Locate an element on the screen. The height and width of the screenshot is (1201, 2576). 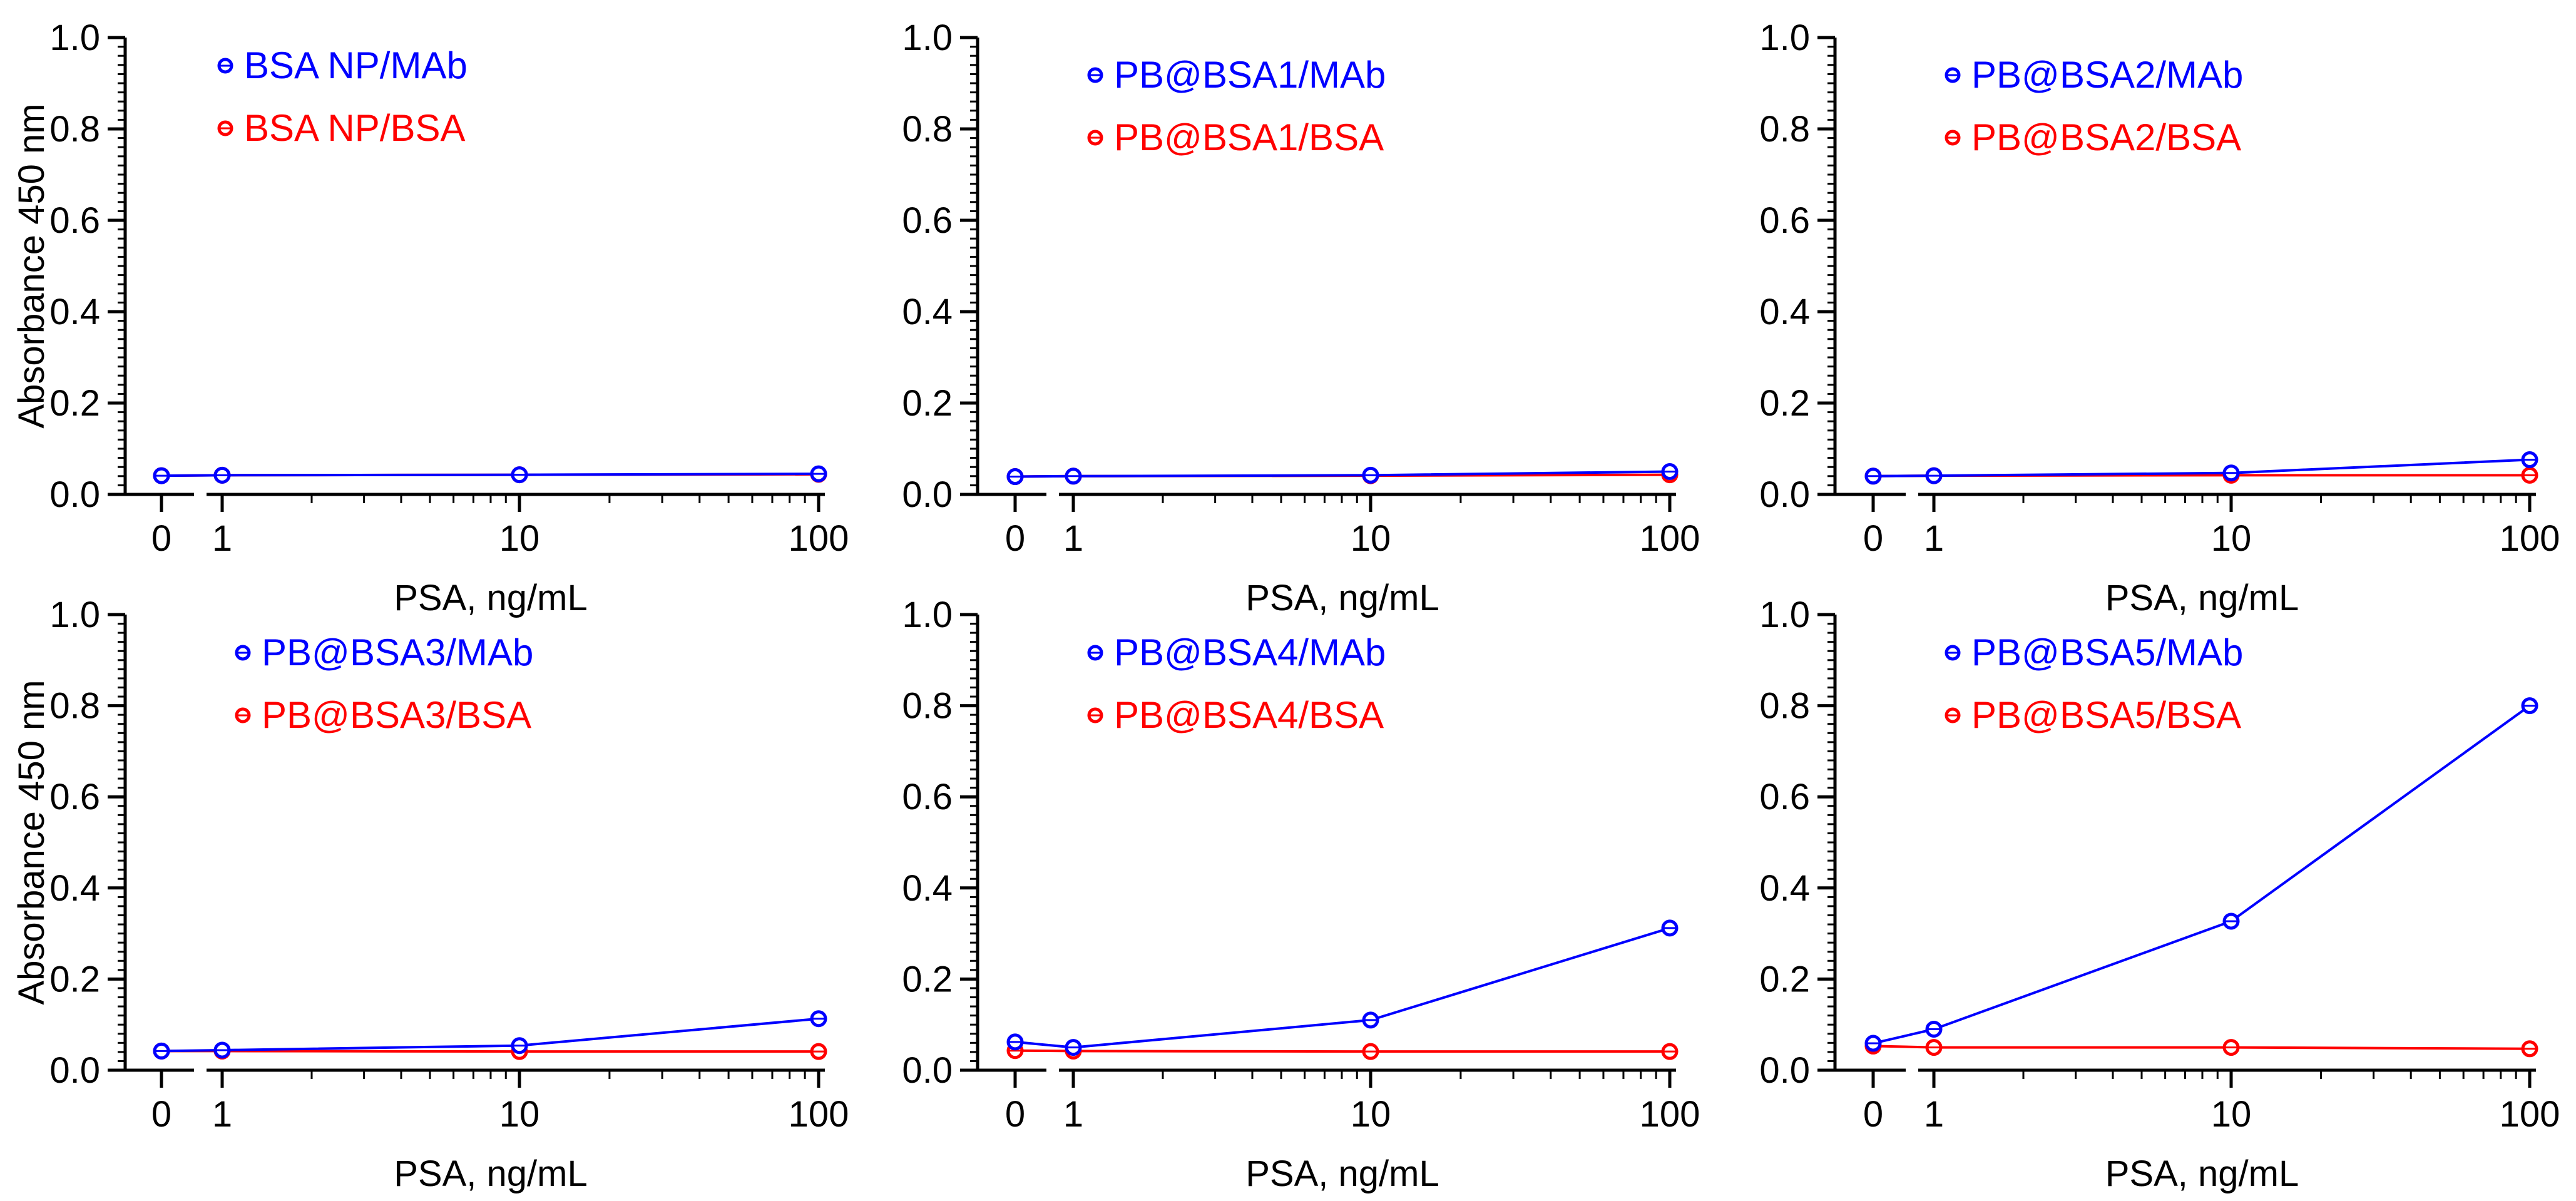
legend-label: PB@BSA5/BSA is located at coordinates (2106, 715).